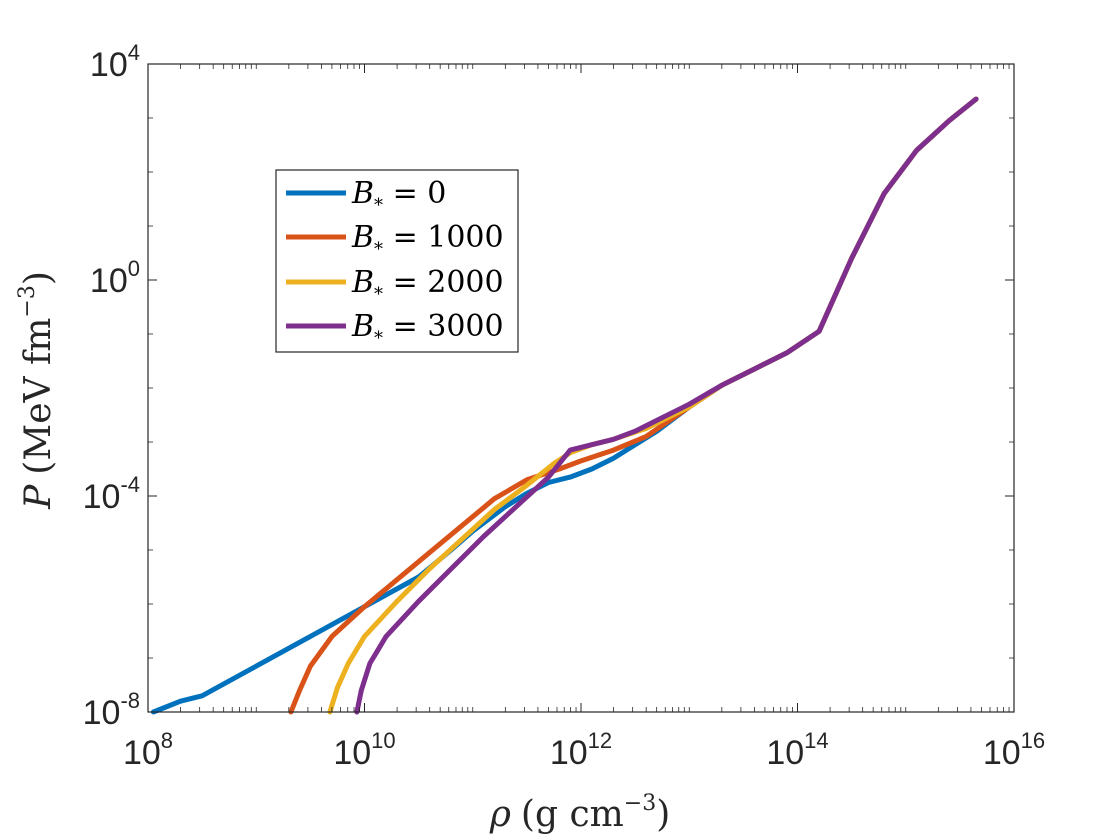 The width and height of the screenshot is (1120, 840). I want to click on x-tick-label: 108, so click(148, 750).